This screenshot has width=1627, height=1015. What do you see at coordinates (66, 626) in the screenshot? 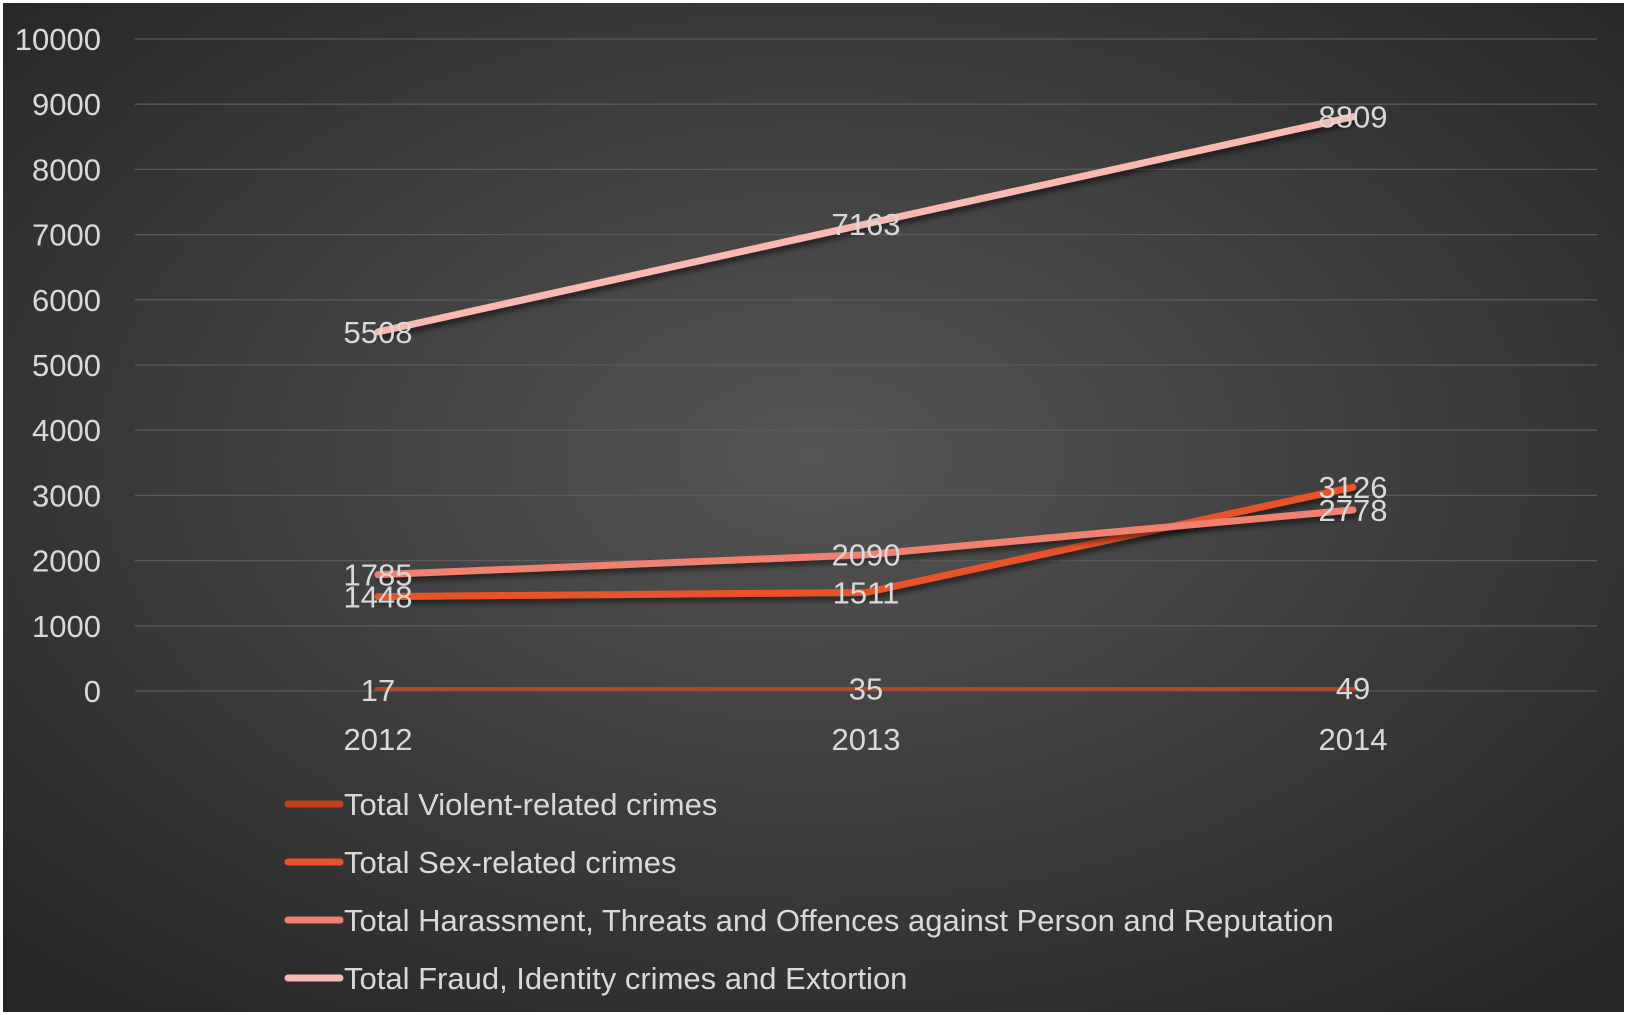
I see `y-tick-label: 1000` at bounding box center [66, 626].